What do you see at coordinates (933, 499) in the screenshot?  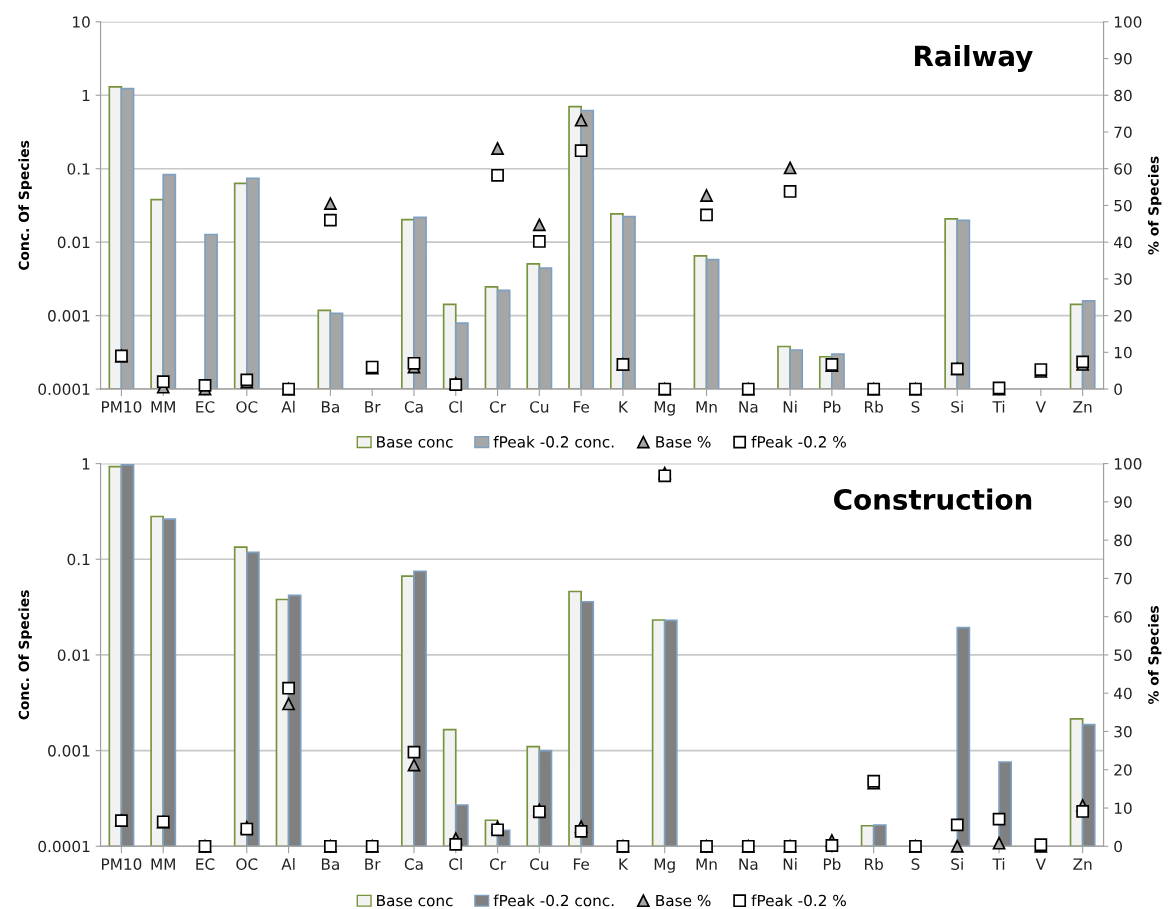 I see `text: Construction` at bounding box center [933, 499].